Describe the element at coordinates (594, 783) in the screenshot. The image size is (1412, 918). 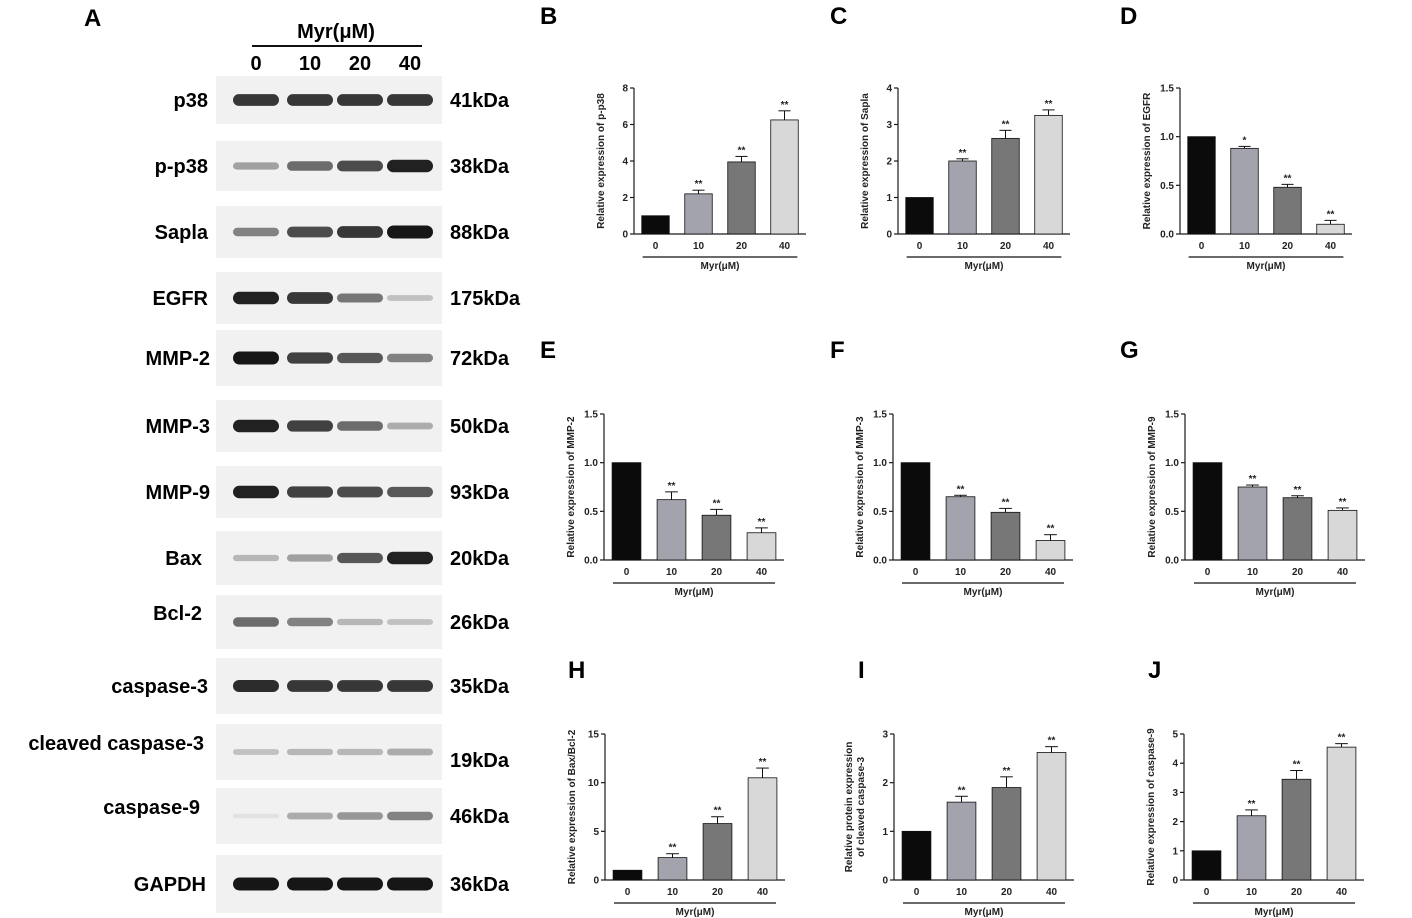
I see `y-tick-label: 10` at that location.